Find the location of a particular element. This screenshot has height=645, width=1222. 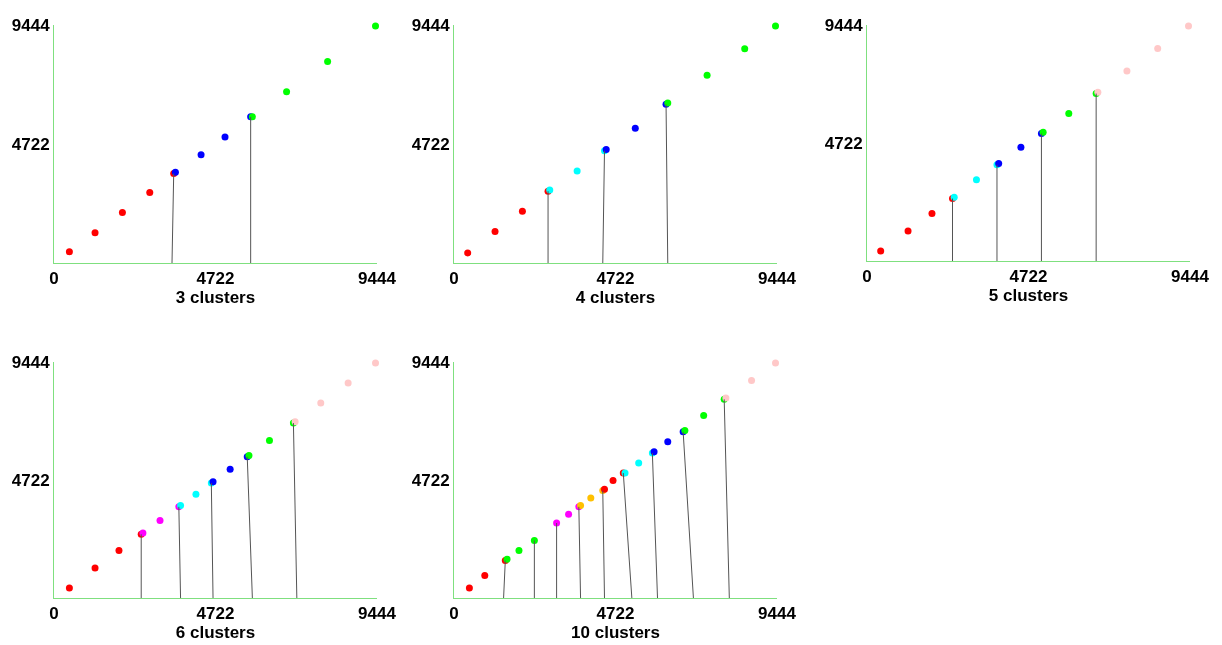

x-axis-title: 6 clusters is located at coordinates (215, 633).